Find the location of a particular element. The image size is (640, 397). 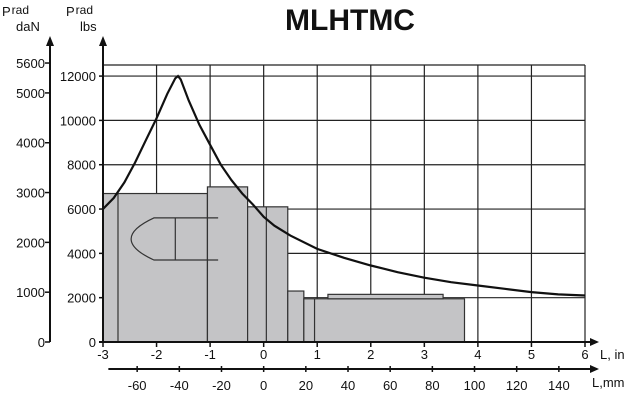

chart-title: MLHTMC is located at coordinates (350, 20).